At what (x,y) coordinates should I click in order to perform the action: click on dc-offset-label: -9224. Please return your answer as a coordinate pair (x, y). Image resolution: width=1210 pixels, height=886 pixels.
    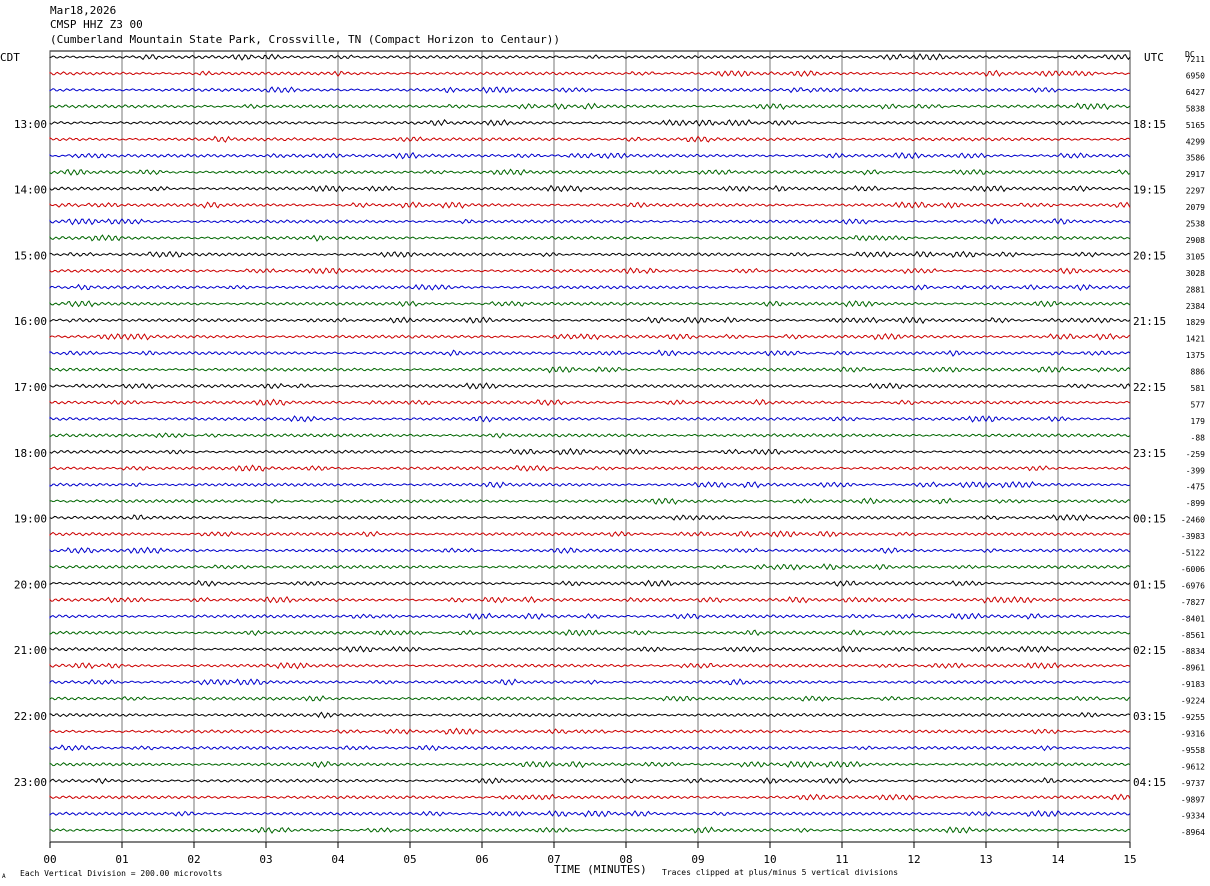
    Looking at the image, I should click on (1193, 701).